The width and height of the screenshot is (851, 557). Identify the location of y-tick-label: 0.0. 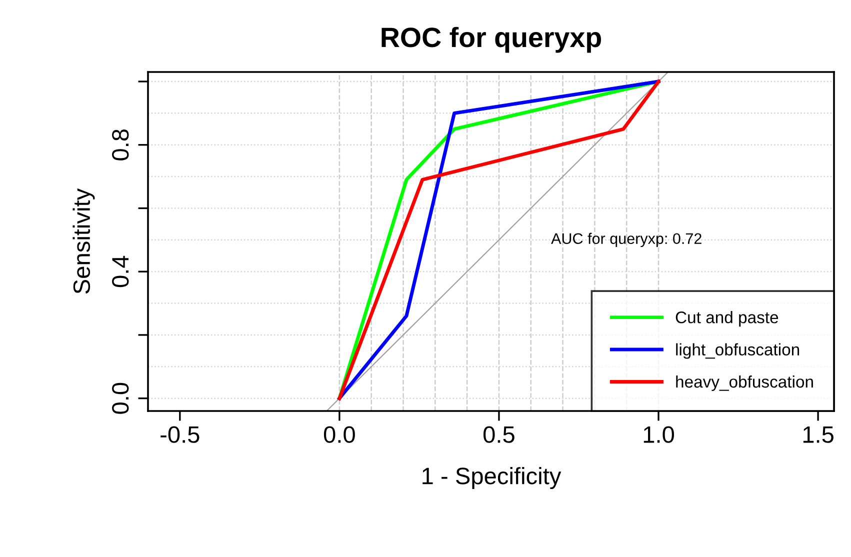
(120, 398).